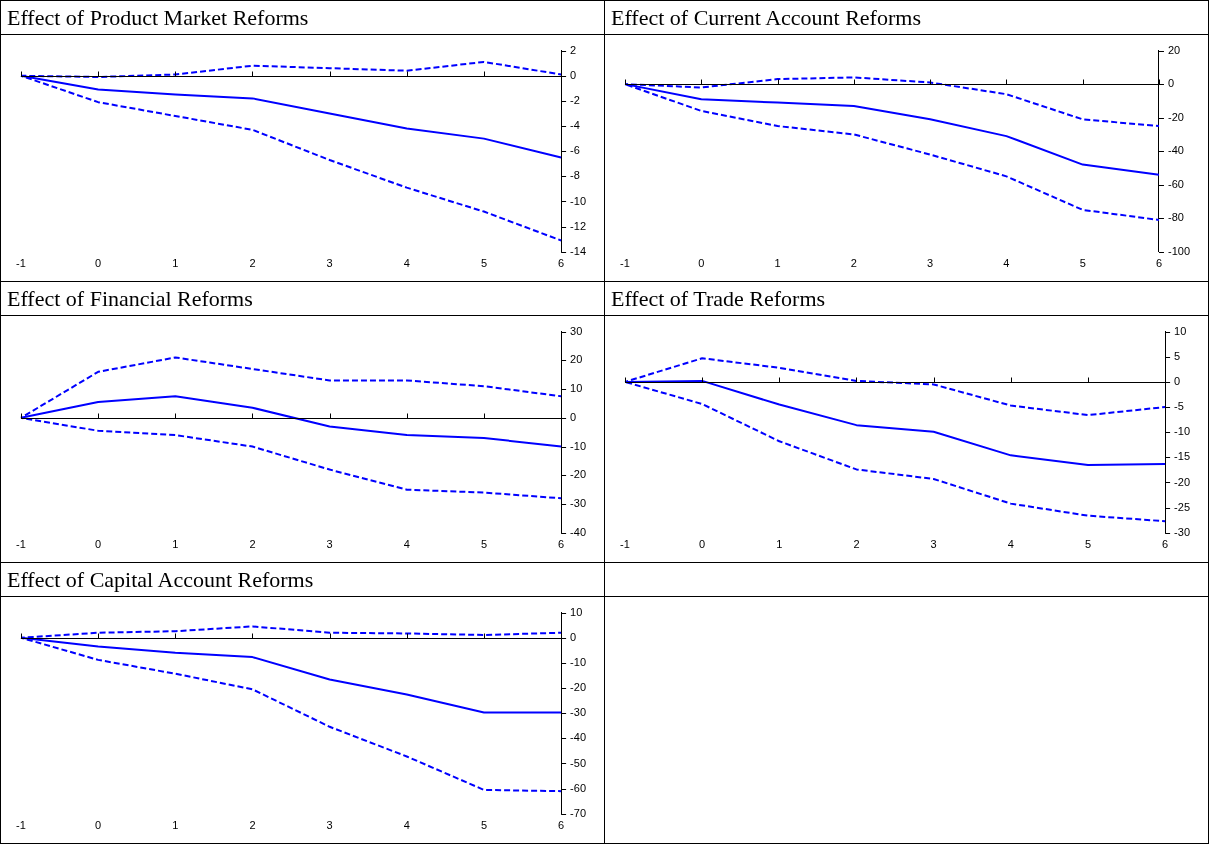 This screenshot has width=1209, height=848. What do you see at coordinates (906, 299) in the screenshot?
I see `chart-title: Effect of Trade Reforms` at bounding box center [906, 299].